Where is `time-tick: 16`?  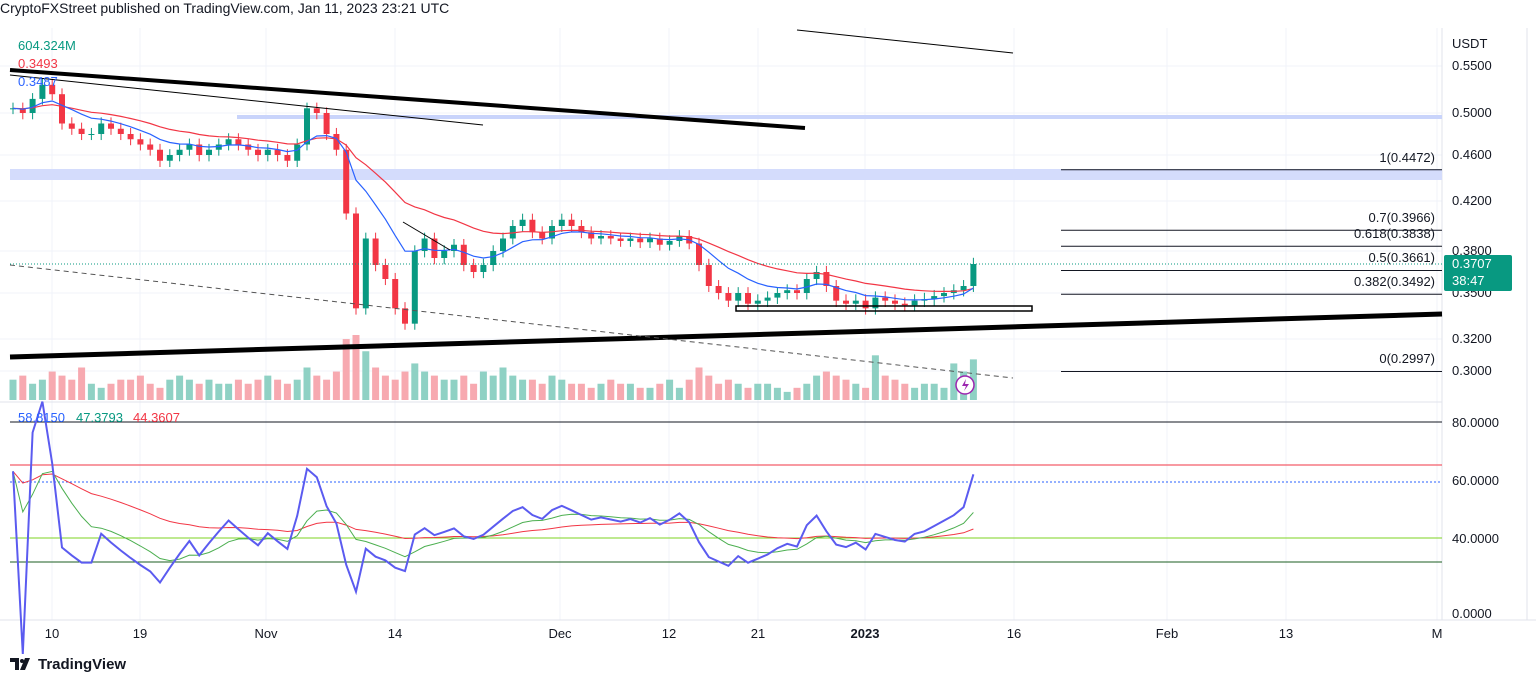 time-tick: 16 is located at coordinates (1014, 633).